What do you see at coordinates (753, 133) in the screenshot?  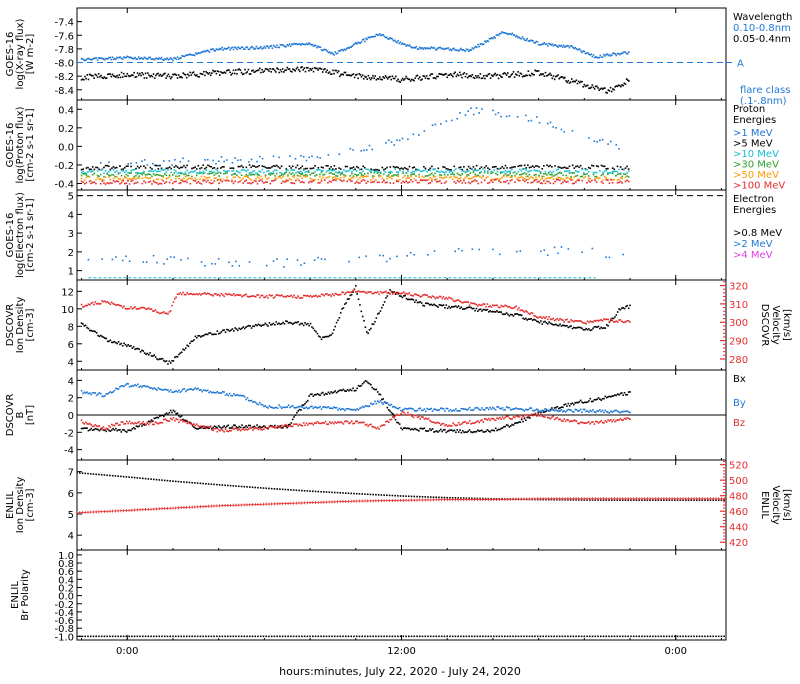 I see `legend-entry: >1 MeV` at bounding box center [753, 133].